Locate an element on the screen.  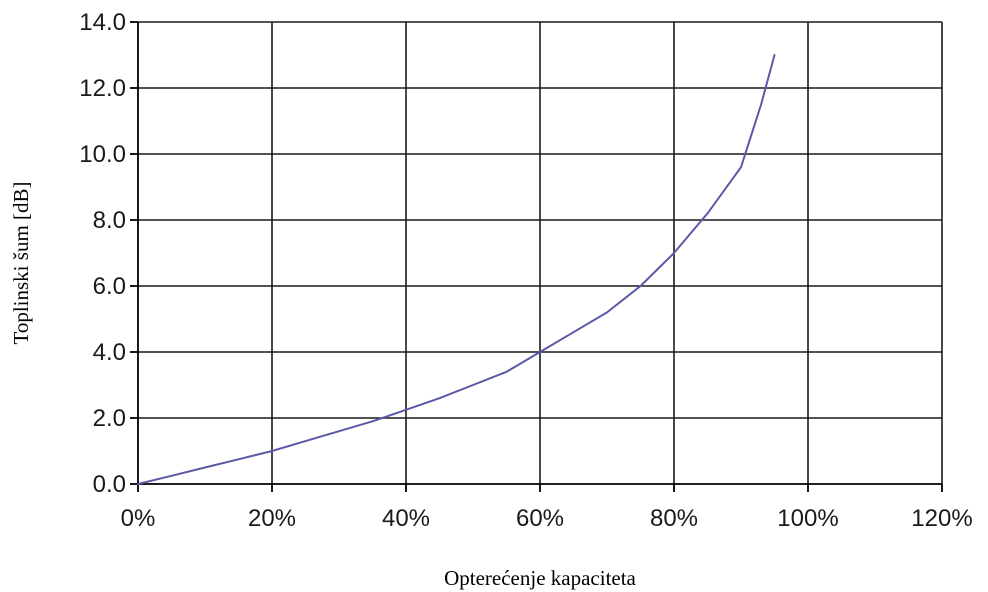
y-tick-label: 6.0 is located at coordinates (109, 286).